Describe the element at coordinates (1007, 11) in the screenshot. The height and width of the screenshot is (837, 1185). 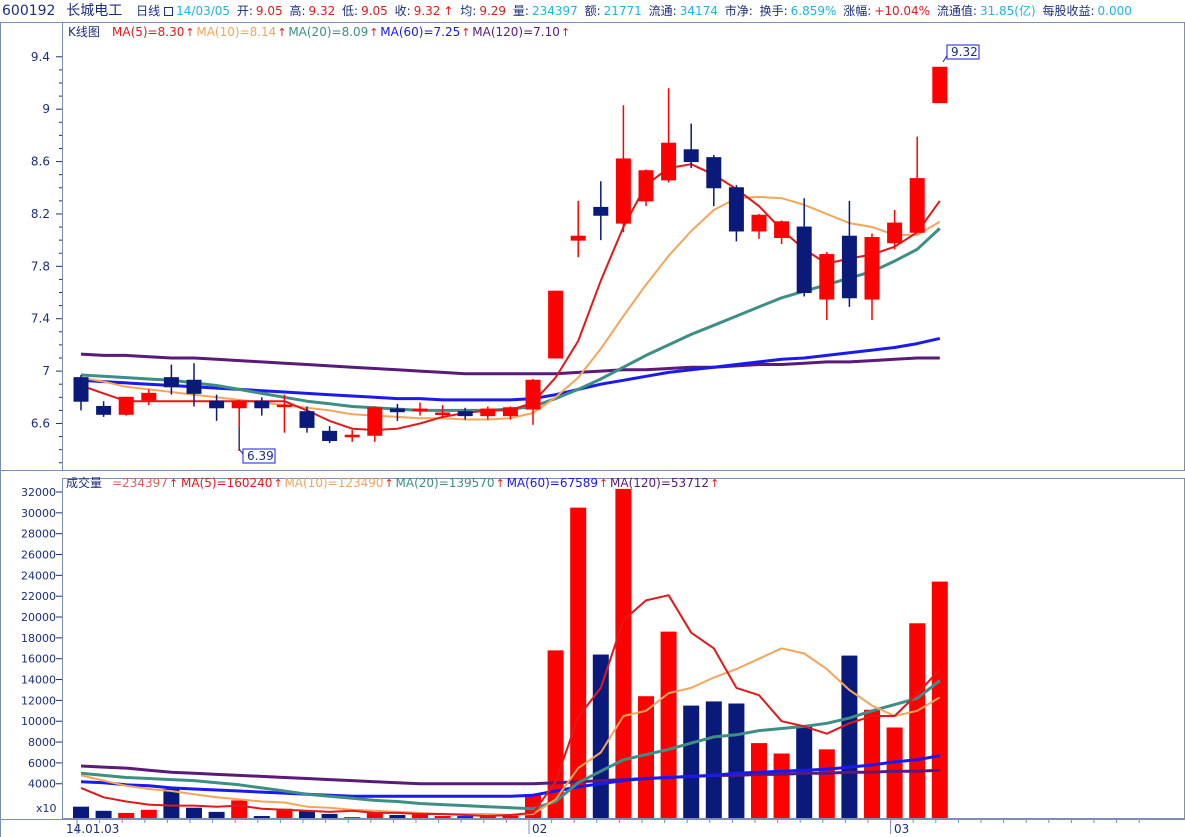
I see `mcap-value: 31.85(亿)` at that location.